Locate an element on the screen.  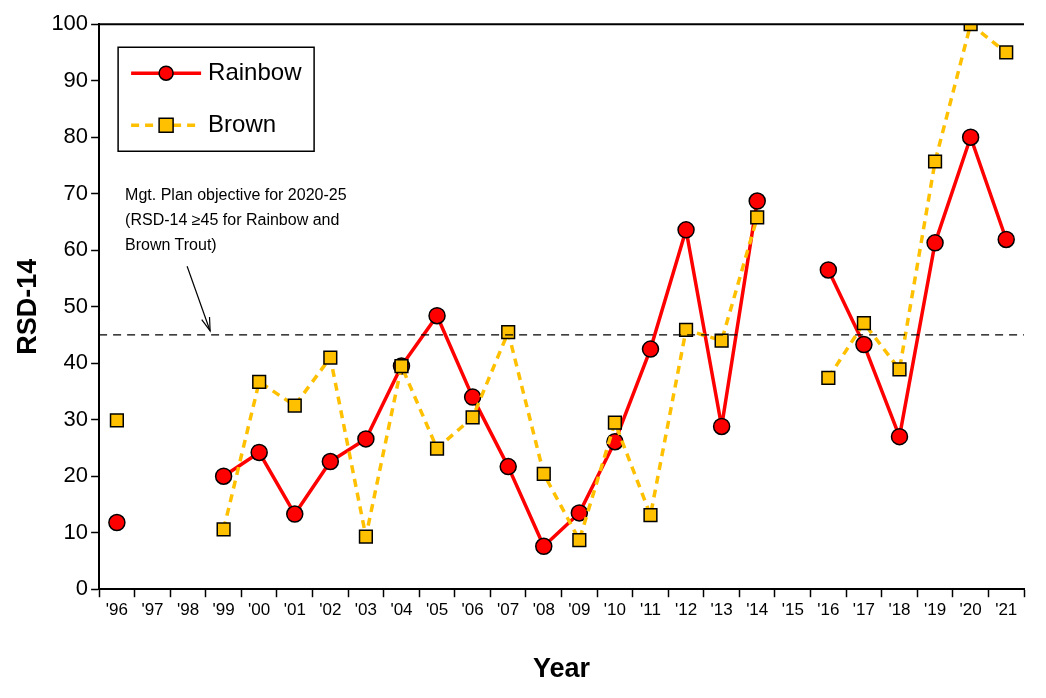
y-tick-label: 100 is located at coordinates (70, 23).